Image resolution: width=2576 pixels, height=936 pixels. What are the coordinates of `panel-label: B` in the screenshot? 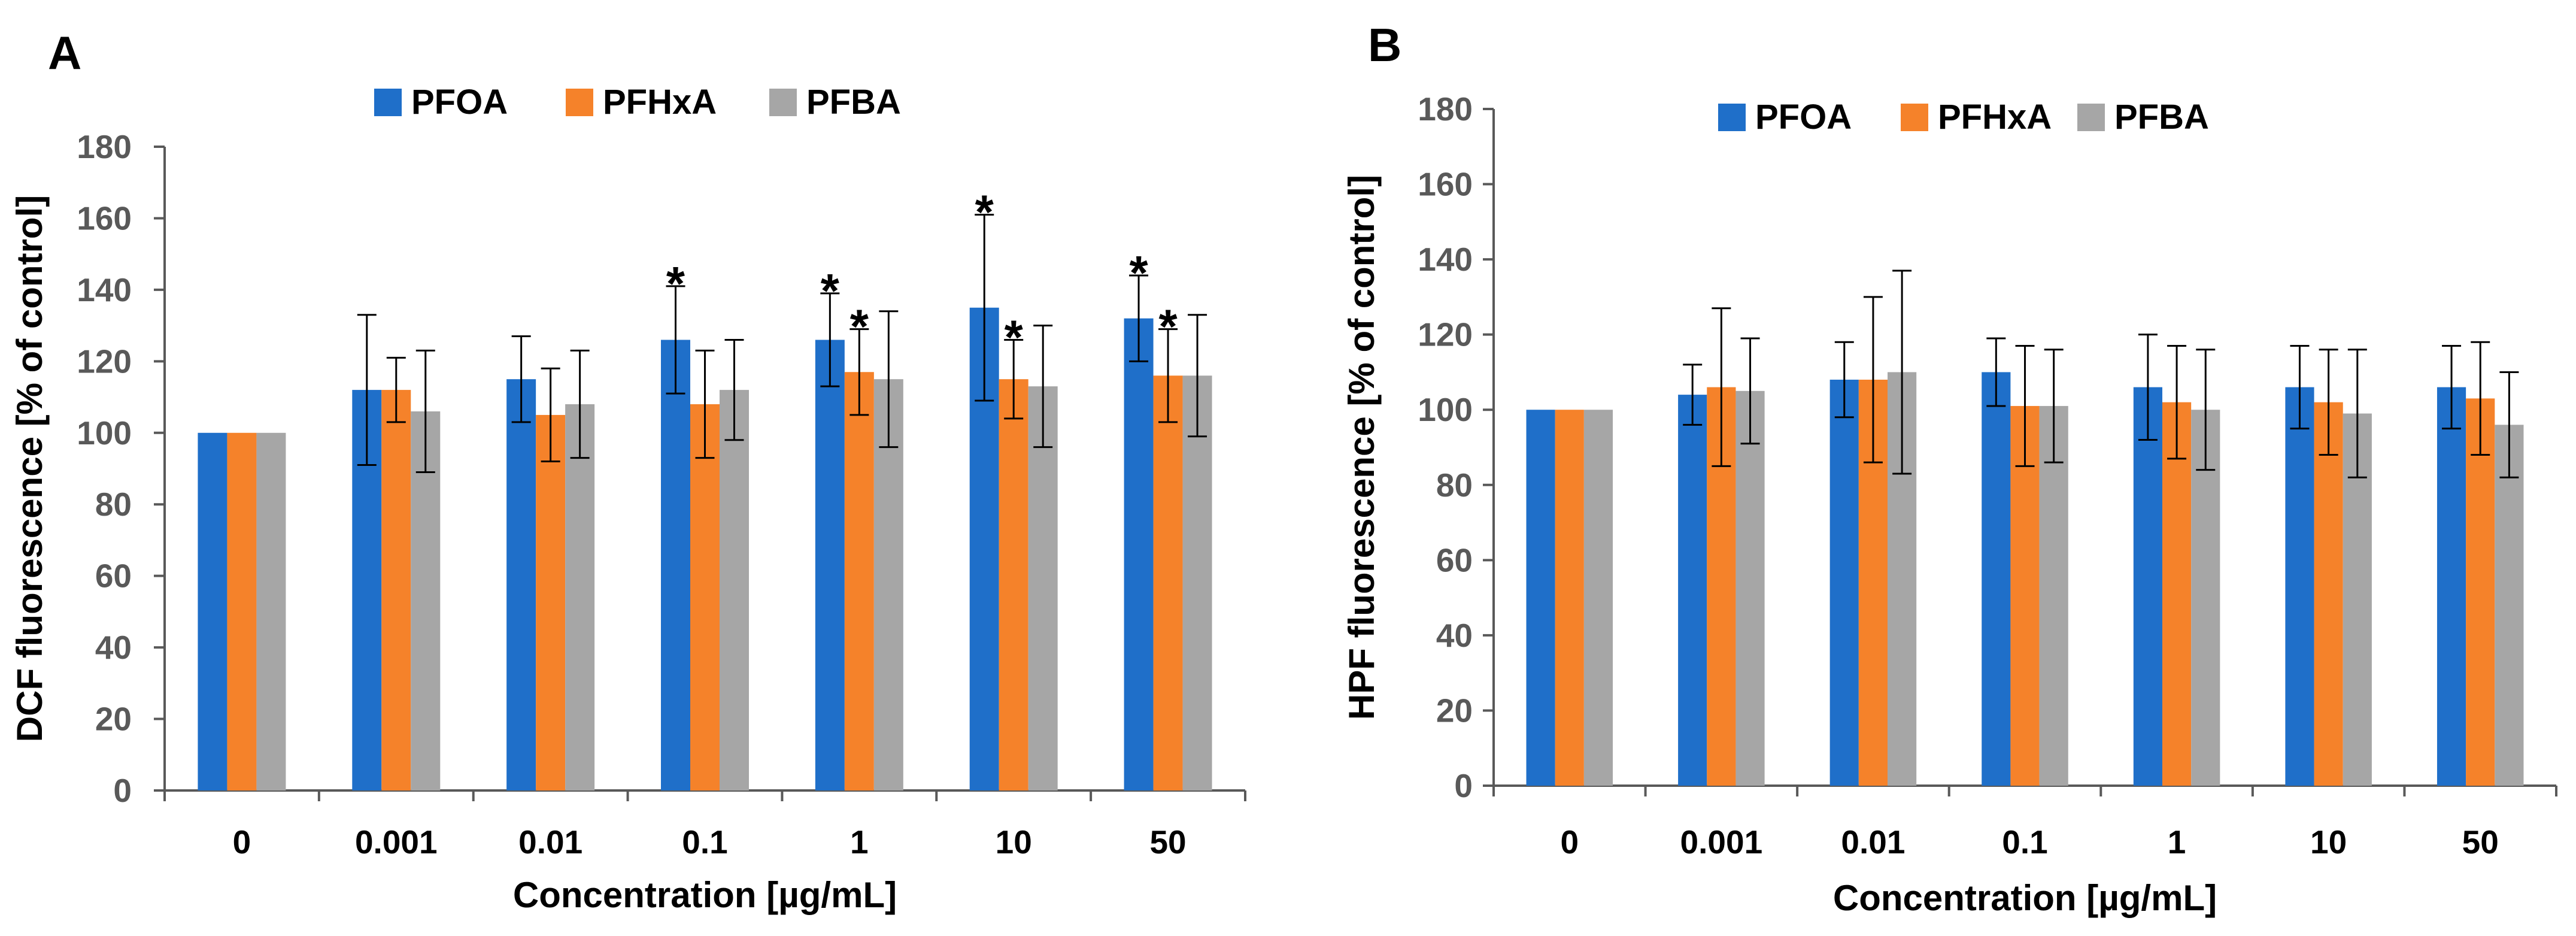 It's located at (1384, 45).